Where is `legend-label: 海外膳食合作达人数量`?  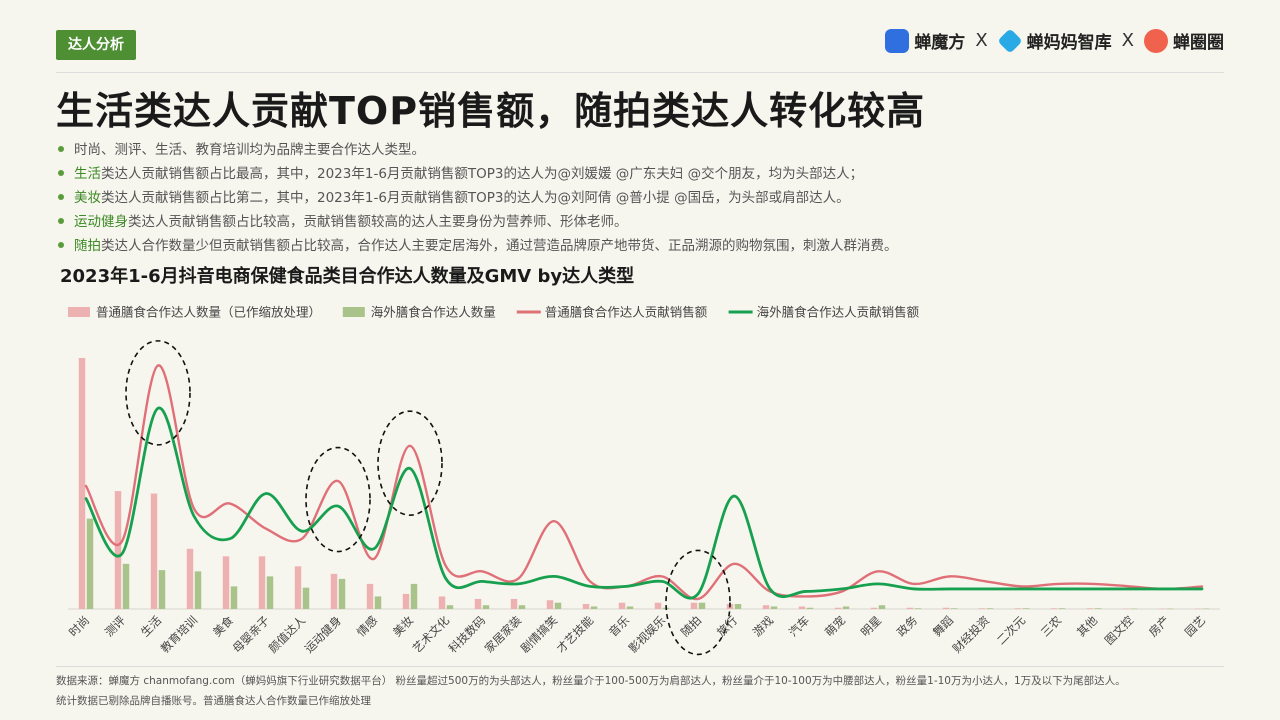
legend-label: 海外膳食合作达人数量 is located at coordinates (433, 312).